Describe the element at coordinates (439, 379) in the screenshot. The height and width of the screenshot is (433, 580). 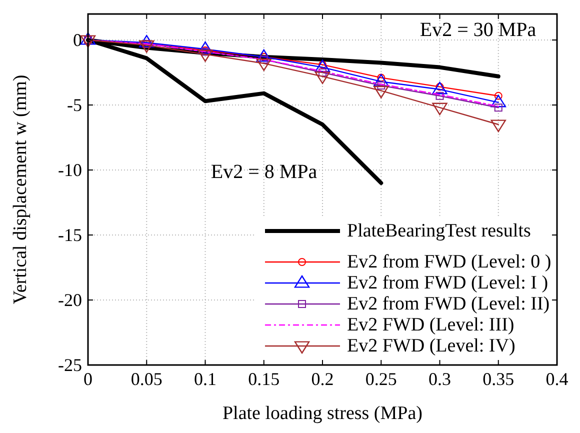
I see `x-tick-label: 0.3` at that location.